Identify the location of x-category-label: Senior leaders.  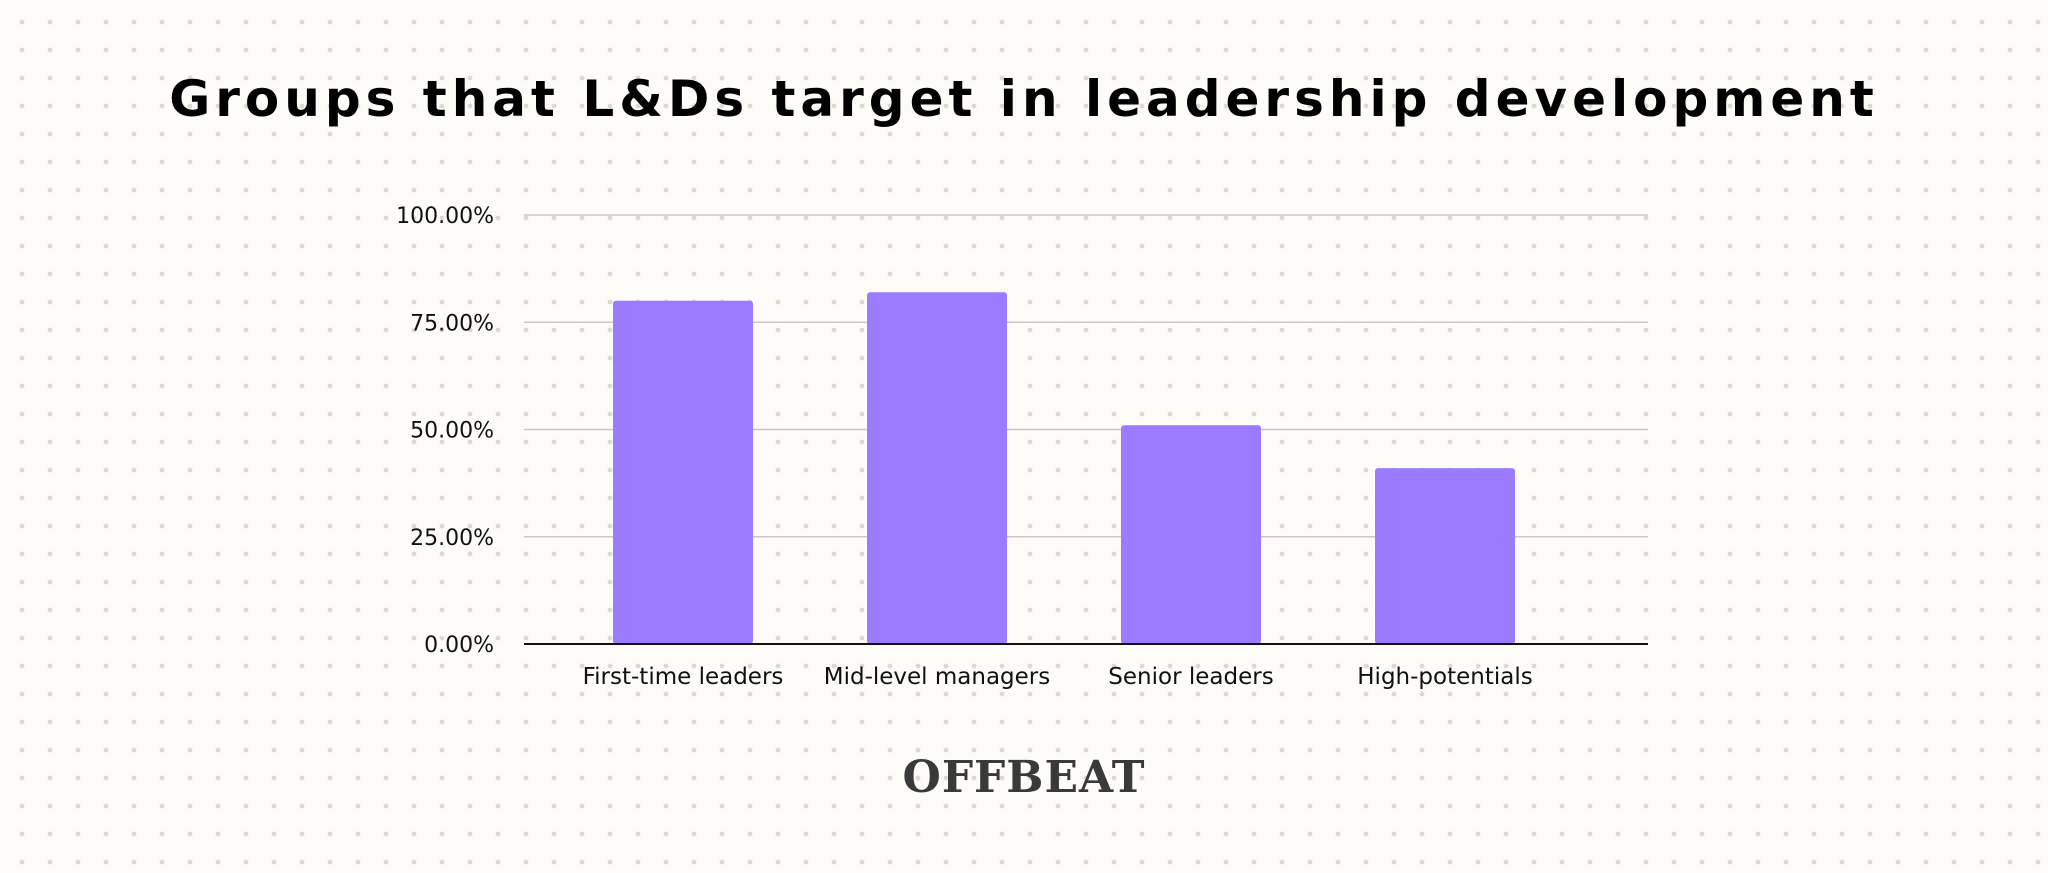
(1190, 677).